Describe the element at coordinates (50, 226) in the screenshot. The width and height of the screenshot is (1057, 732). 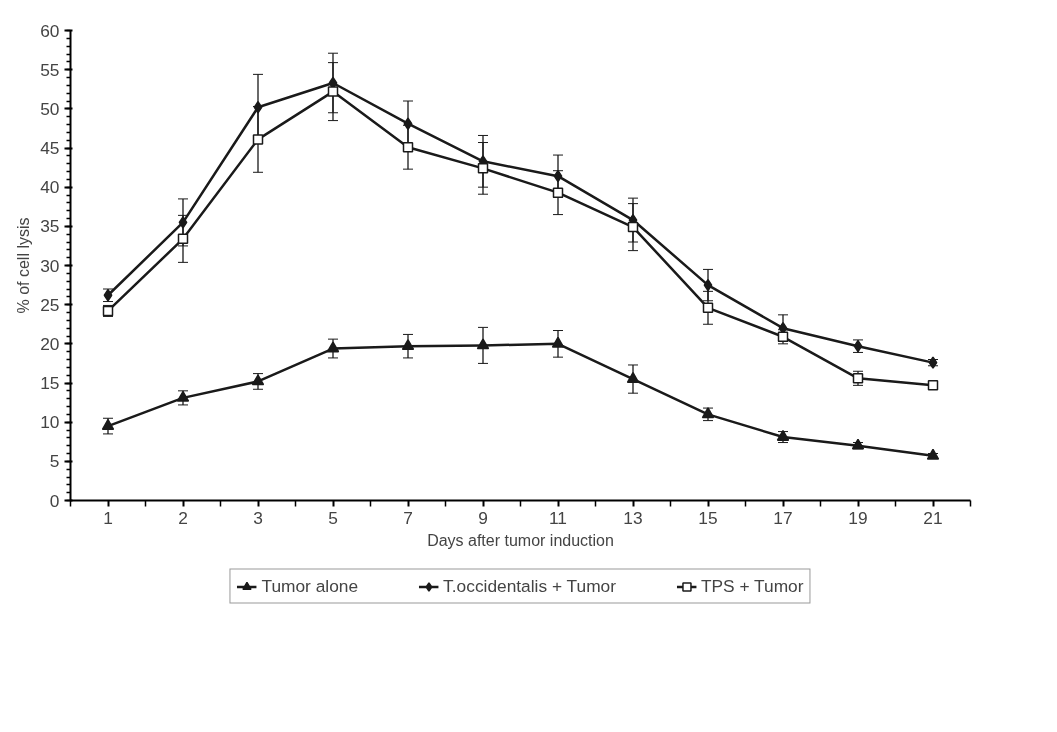
I see `y-tick-label: 35` at that location.